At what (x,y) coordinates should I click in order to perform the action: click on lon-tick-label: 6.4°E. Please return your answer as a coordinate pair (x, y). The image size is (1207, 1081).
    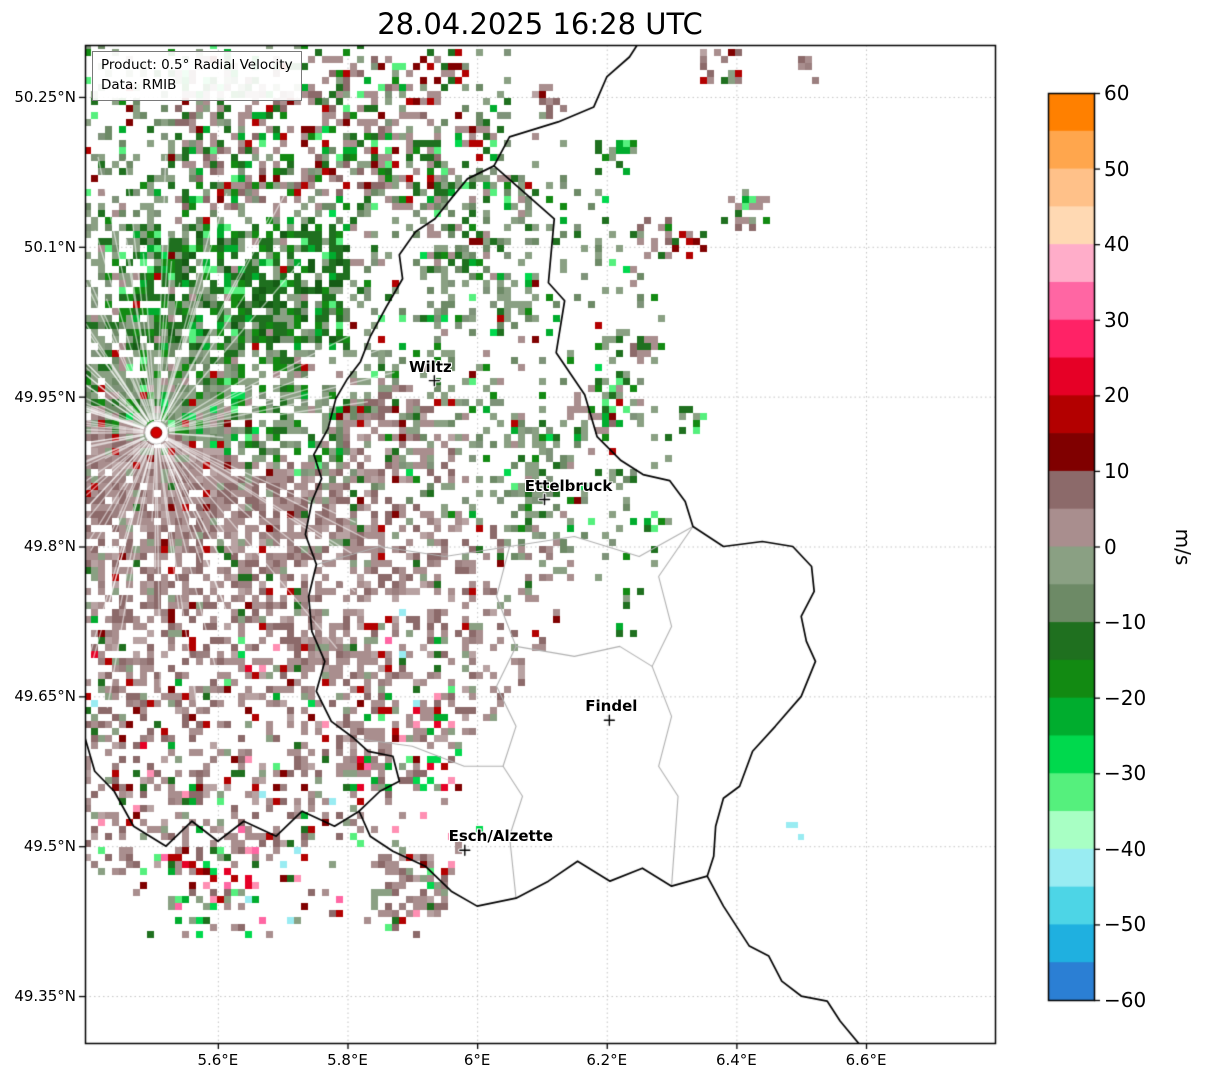
    Looking at the image, I should click on (736, 1060).